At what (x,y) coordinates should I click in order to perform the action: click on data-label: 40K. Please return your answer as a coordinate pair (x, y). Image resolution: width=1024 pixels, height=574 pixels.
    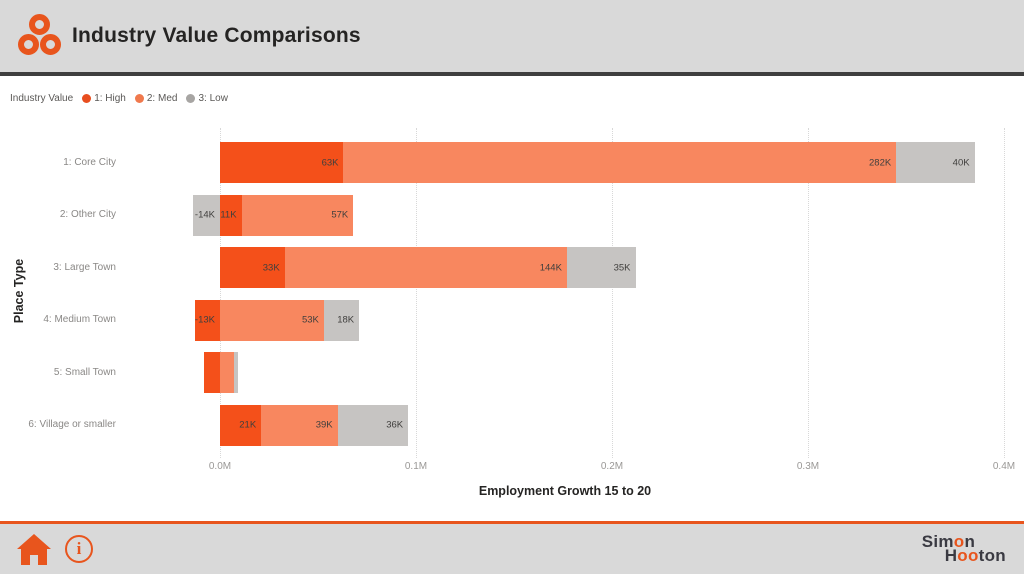
    Looking at the image, I should click on (961, 162).